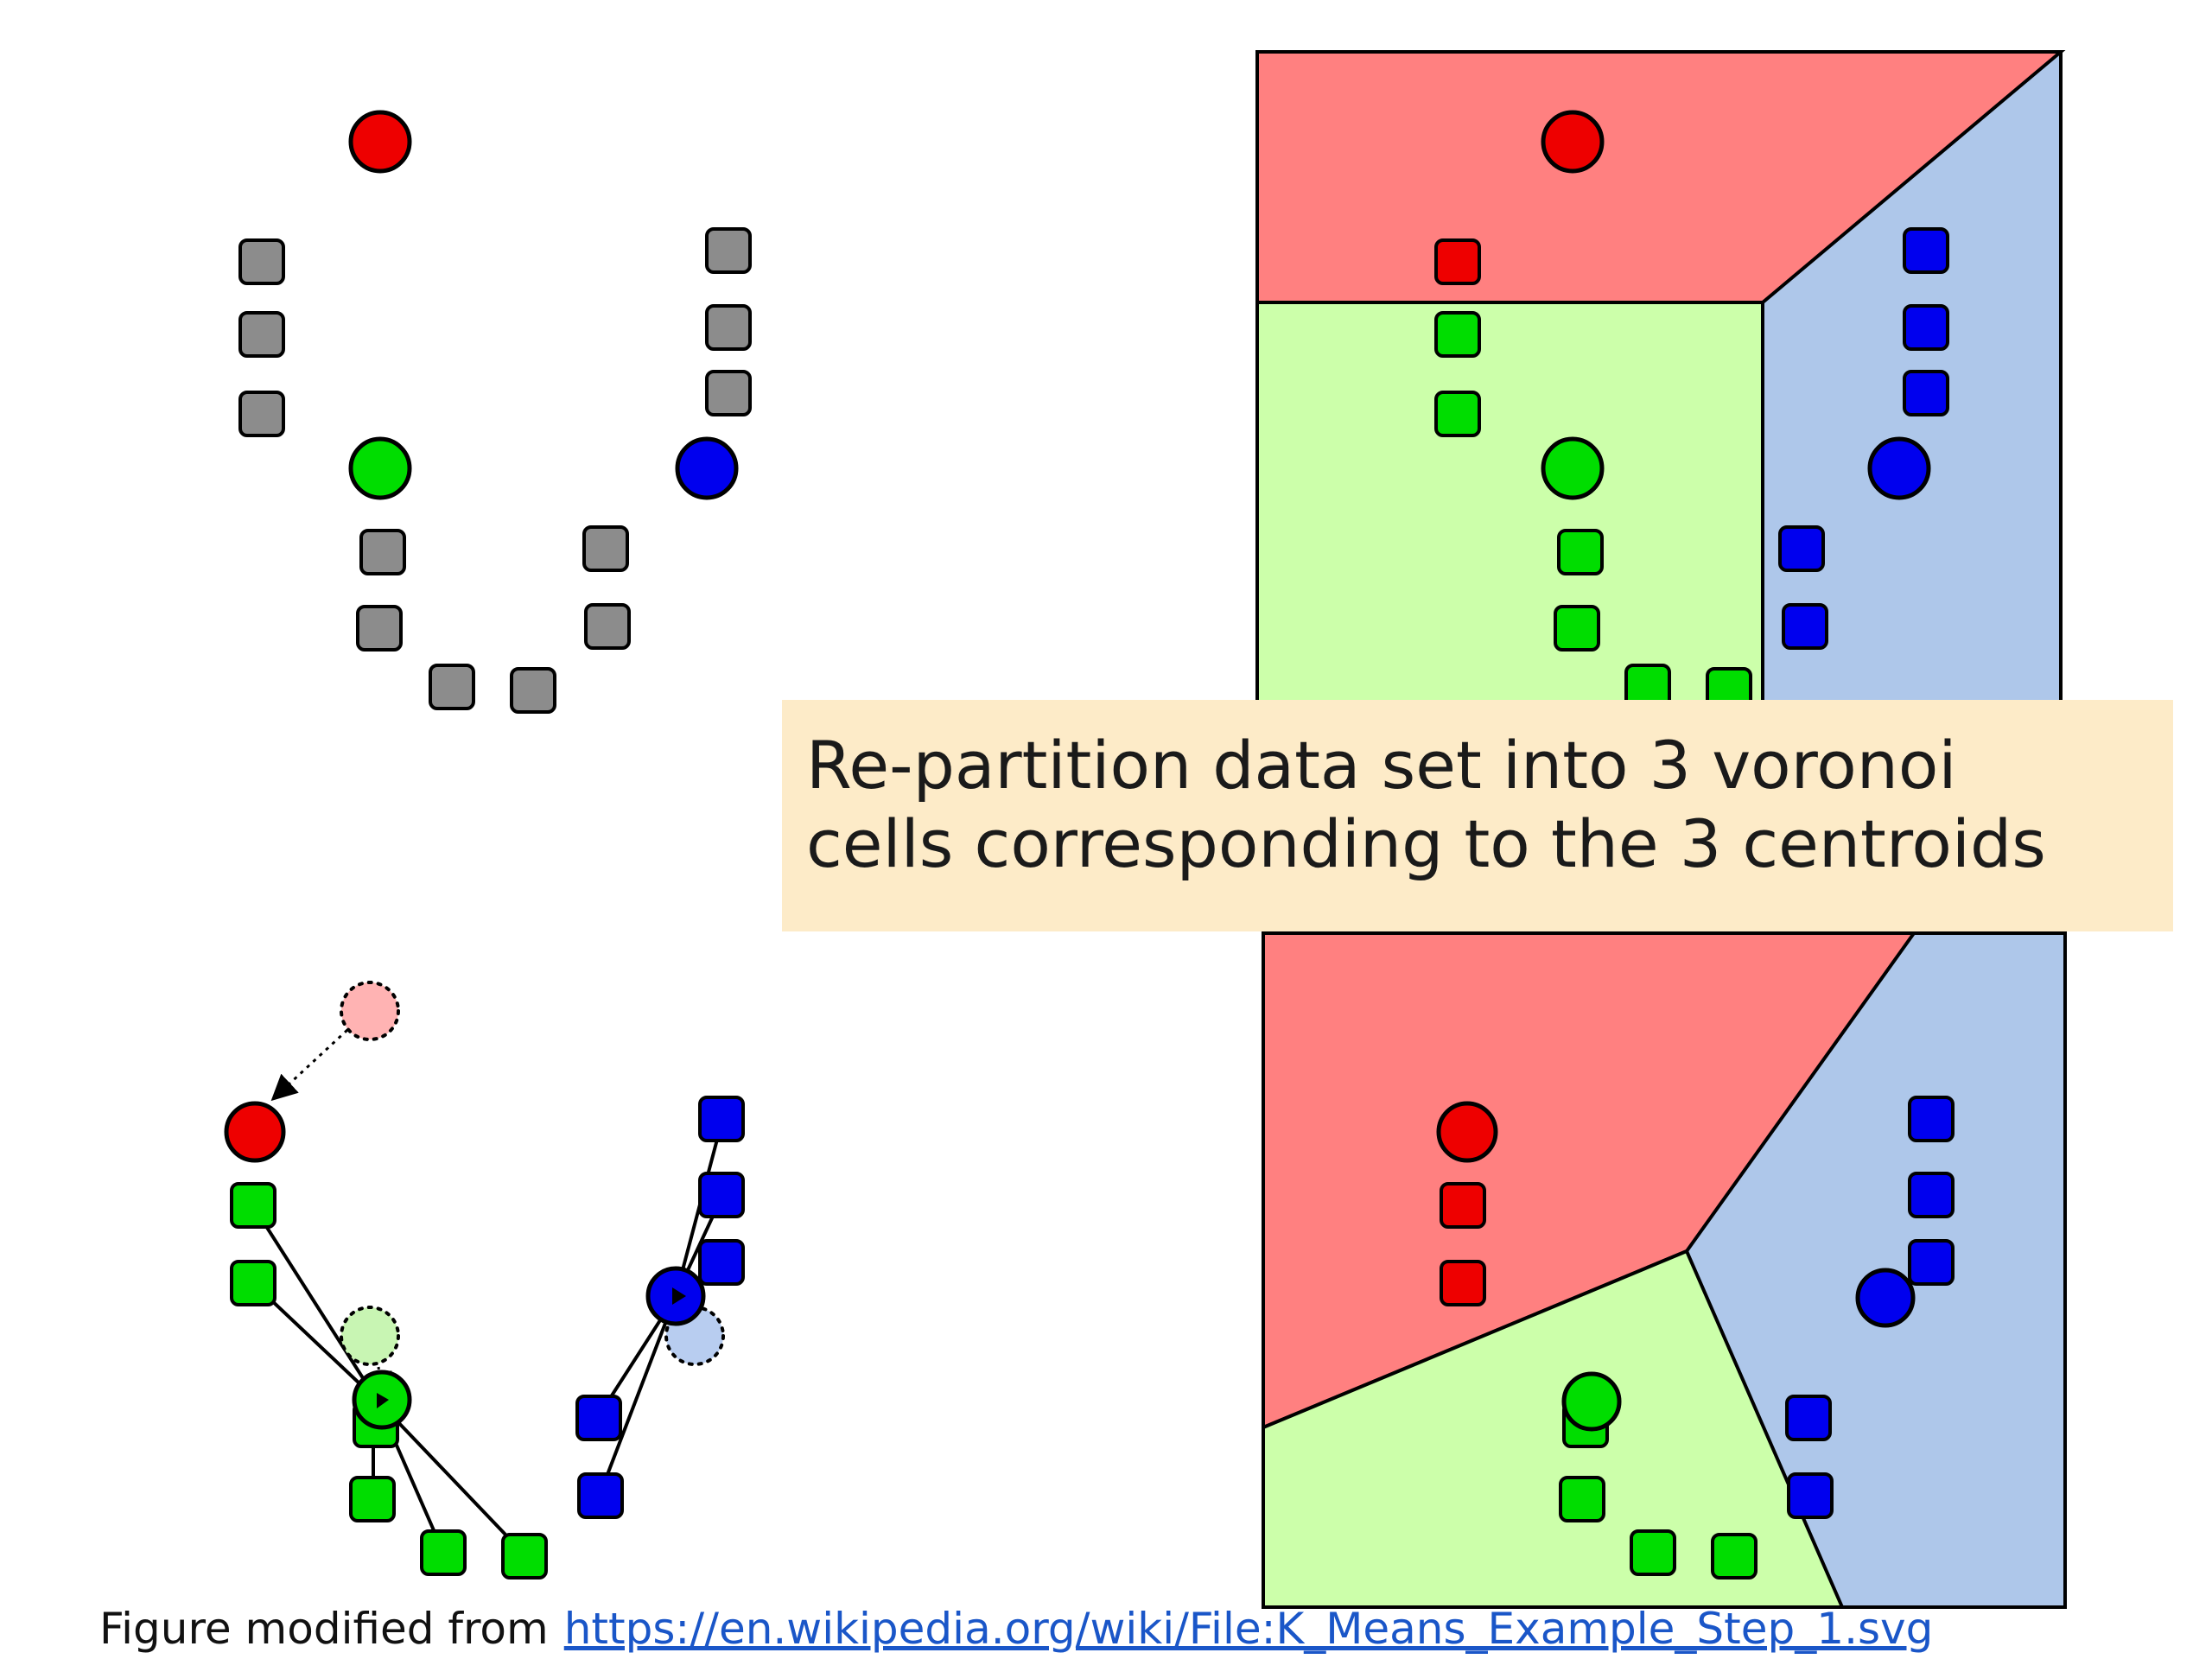 This screenshot has height=1659, width=2212. What do you see at coordinates (1426, 844) in the screenshot?
I see `caption-line: cells corresponding to the 3 centroids` at bounding box center [1426, 844].